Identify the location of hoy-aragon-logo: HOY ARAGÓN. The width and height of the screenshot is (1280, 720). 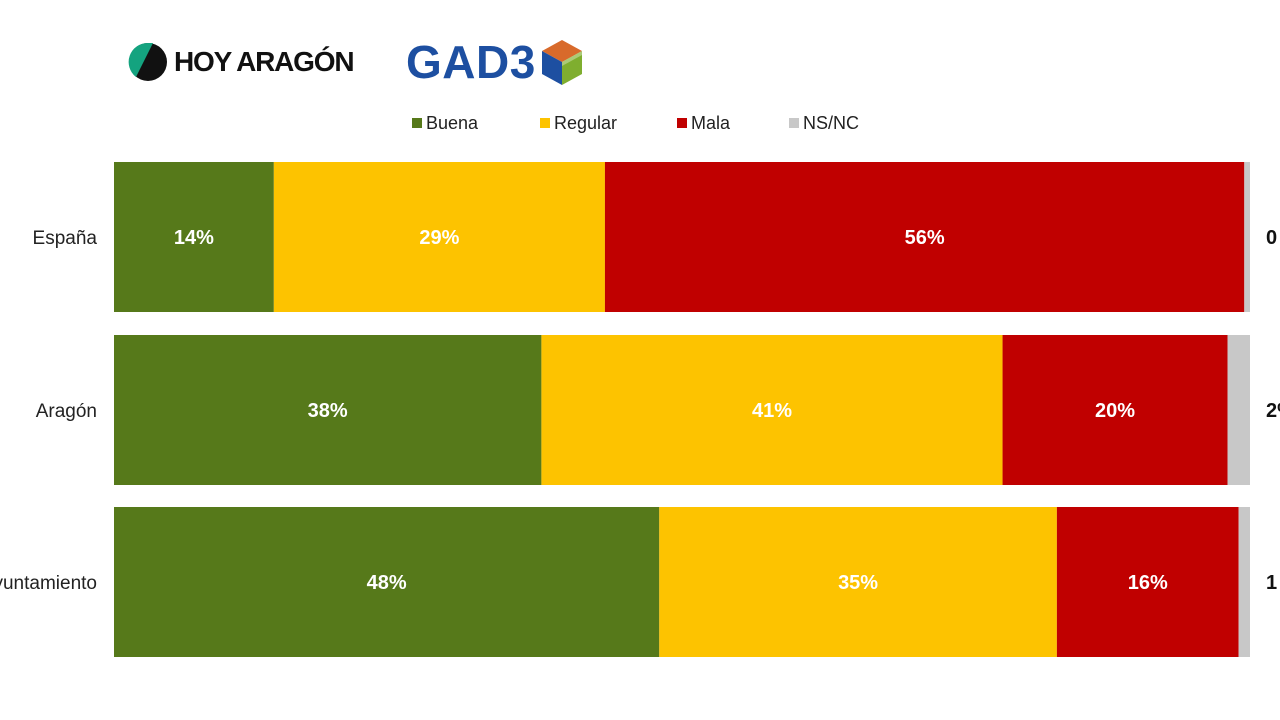
(241, 62).